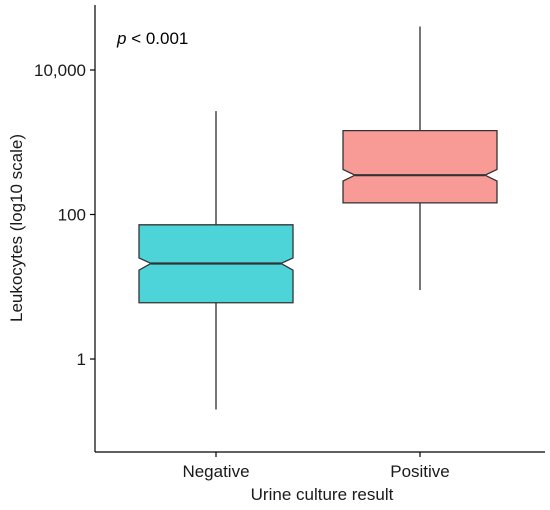 This screenshot has width=550, height=510. What do you see at coordinates (316, 466) in the screenshot?
I see `x-axis-ticks: Negative Positive` at bounding box center [316, 466].